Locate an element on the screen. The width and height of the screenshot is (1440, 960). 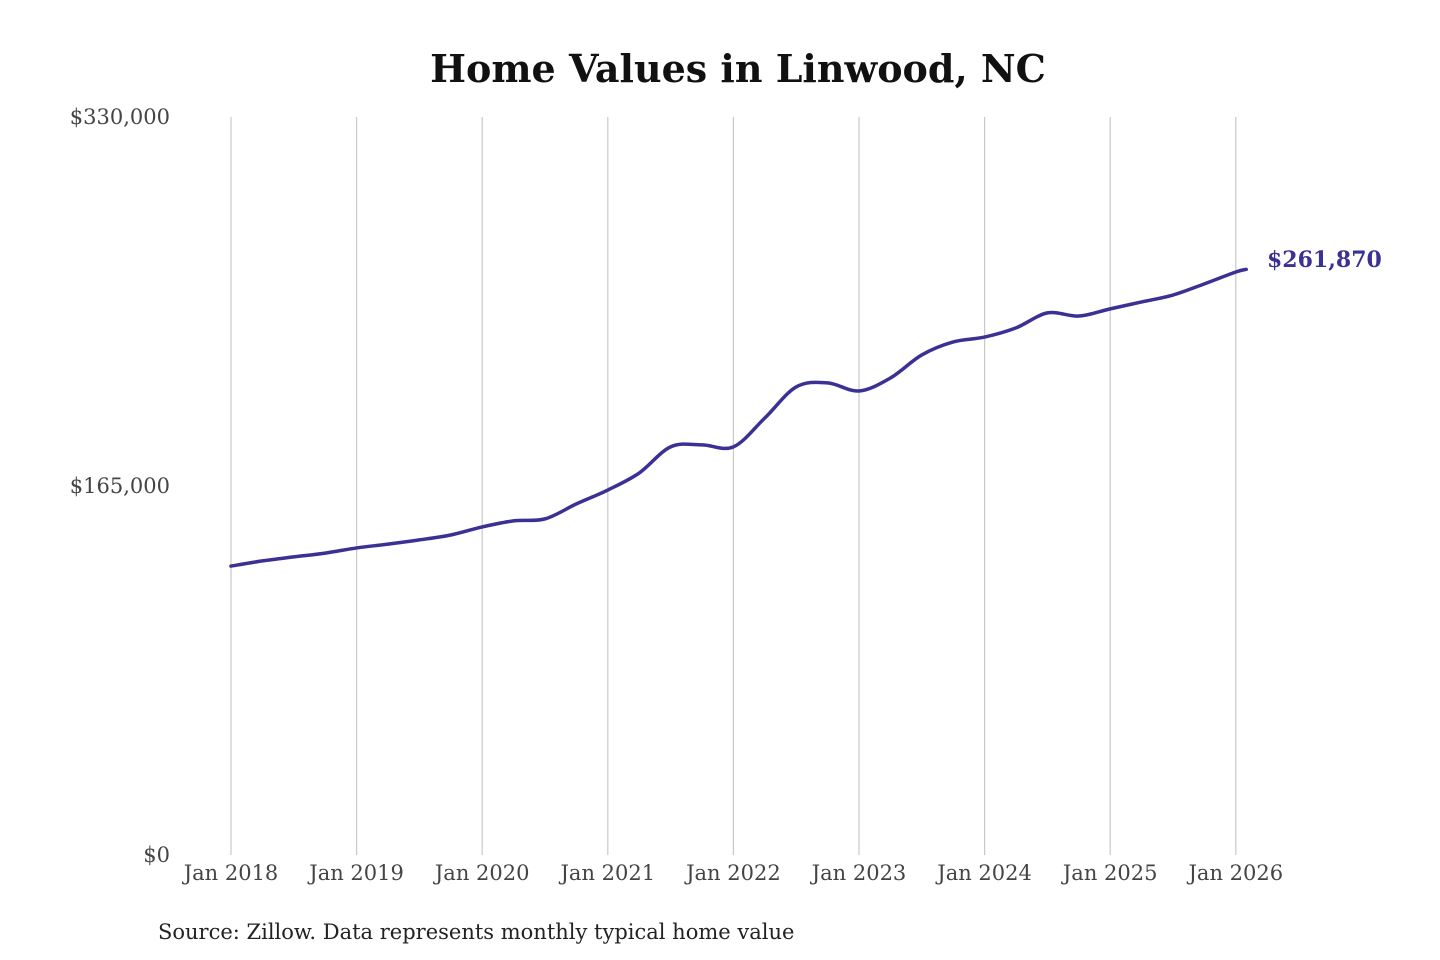
x-tick-label: Jan 2019 is located at coordinates (355, 873).